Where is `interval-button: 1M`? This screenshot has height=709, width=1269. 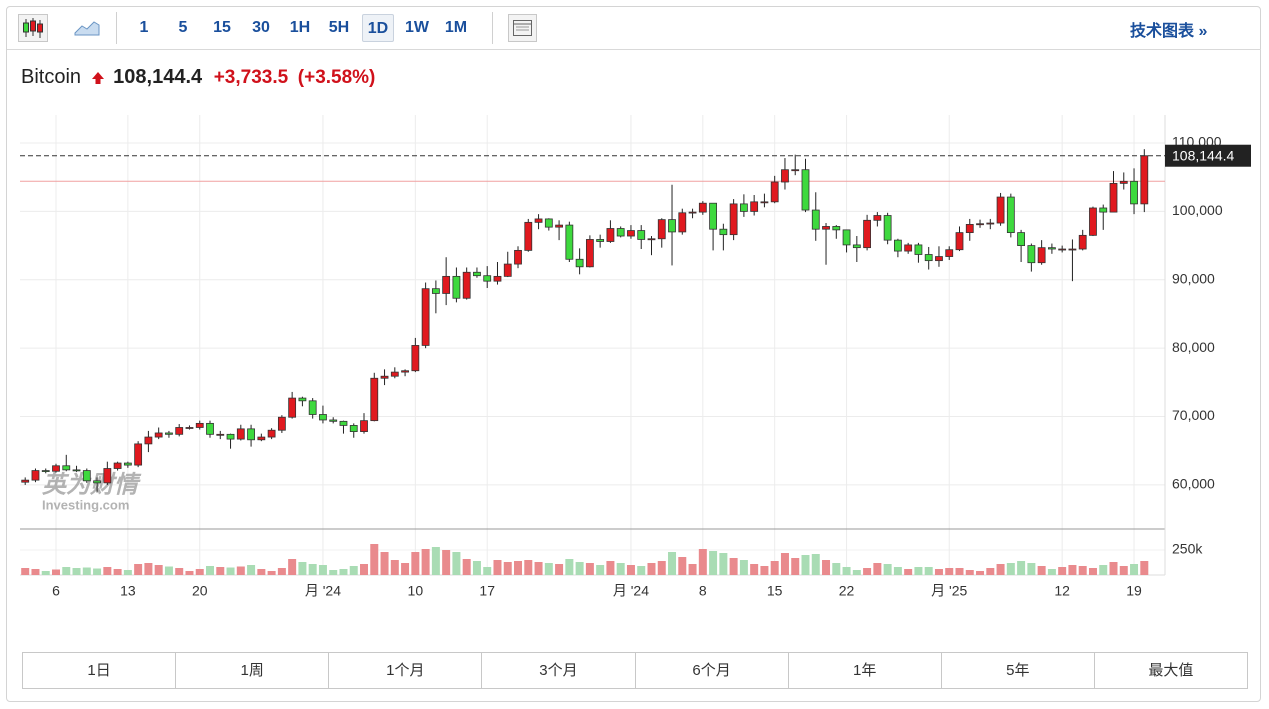
interval-button: 1M is located at coordinates (456, 27).